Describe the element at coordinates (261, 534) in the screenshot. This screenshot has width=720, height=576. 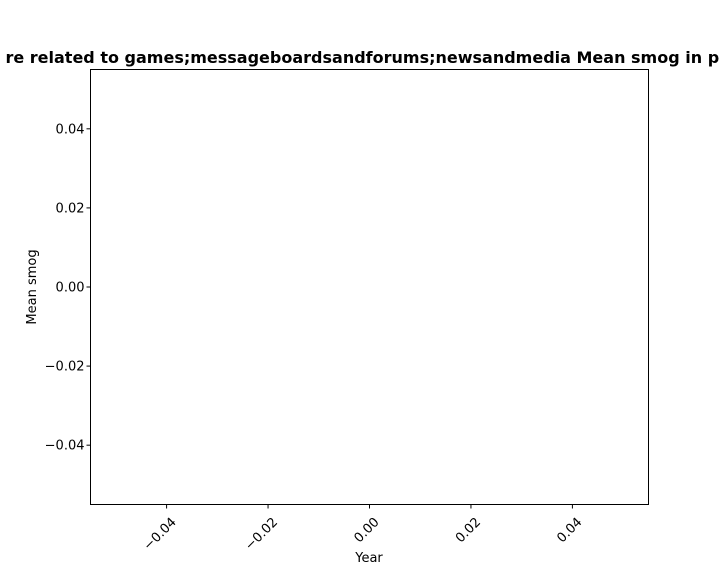
I see `x-tick-label: −0.02` at that location.